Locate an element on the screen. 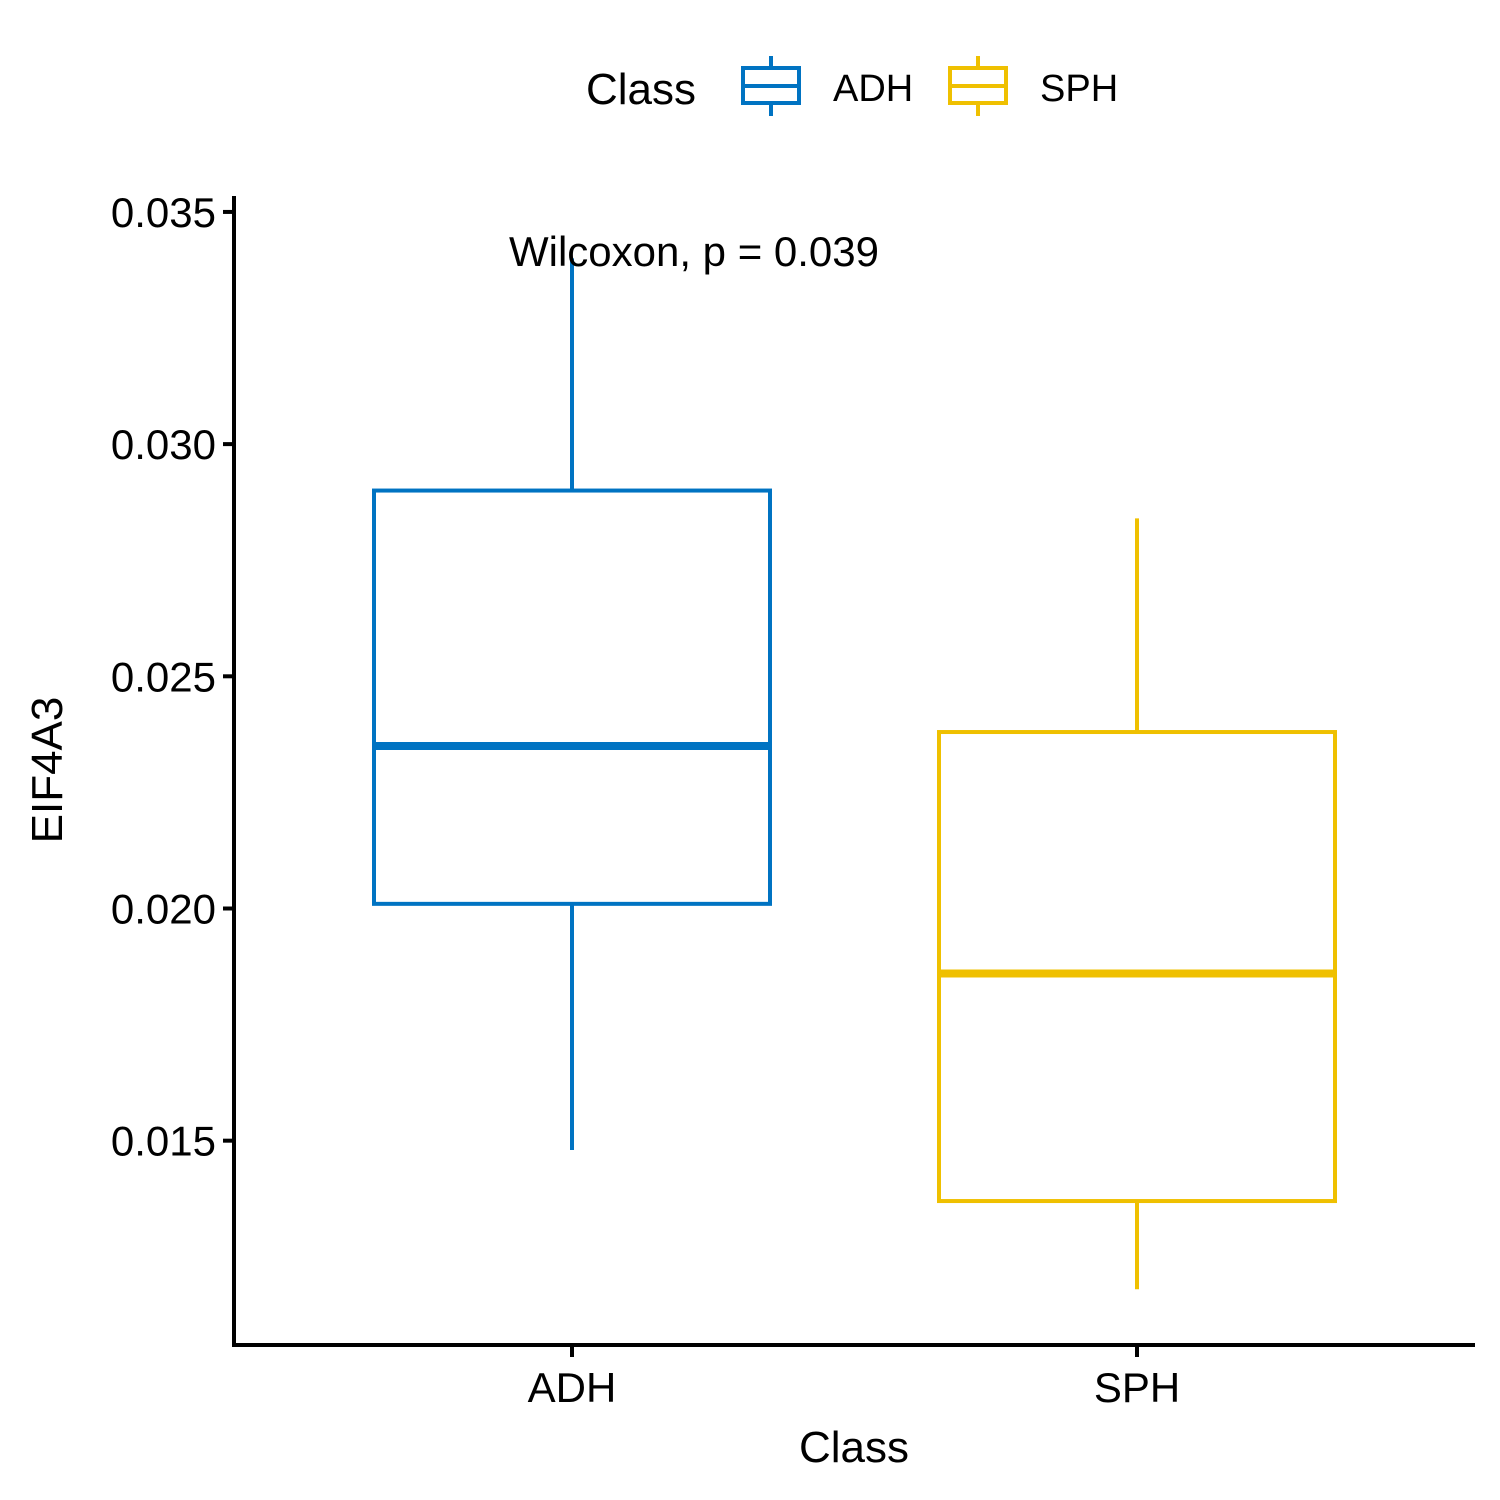 This screenshot has width=1500, height=1500. legend-label: SPH is located at coordinates (1079, 89).